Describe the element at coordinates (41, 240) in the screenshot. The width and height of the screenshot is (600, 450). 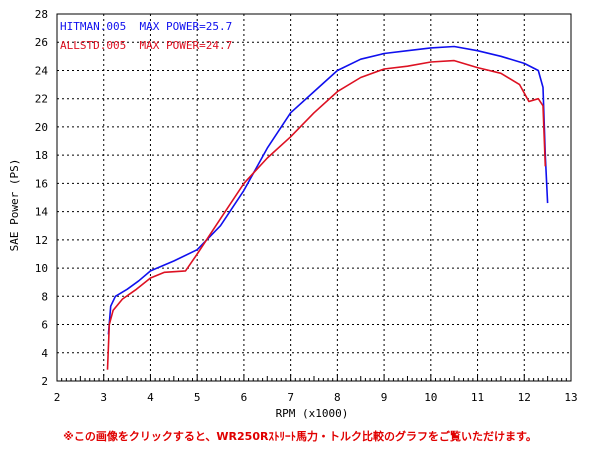
I see `y-tick-label-12: 12` at that location.